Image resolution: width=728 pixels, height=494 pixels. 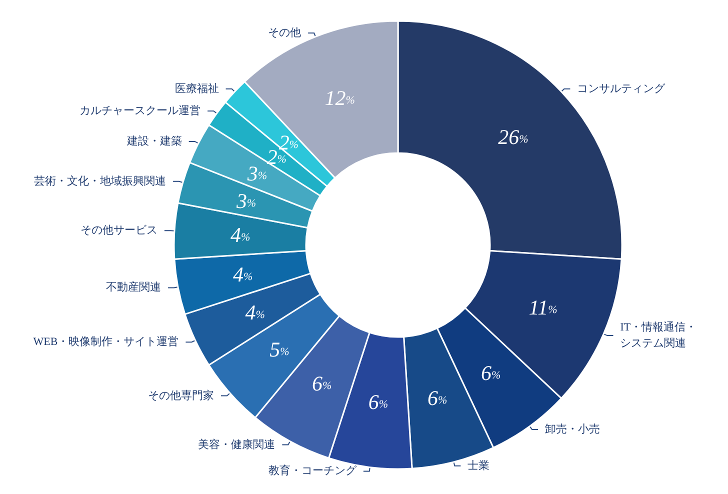 What do you see at coordinates (513, 136) in the screenshot?
I see `data-label: 26%` at bounding box center [513, 136].